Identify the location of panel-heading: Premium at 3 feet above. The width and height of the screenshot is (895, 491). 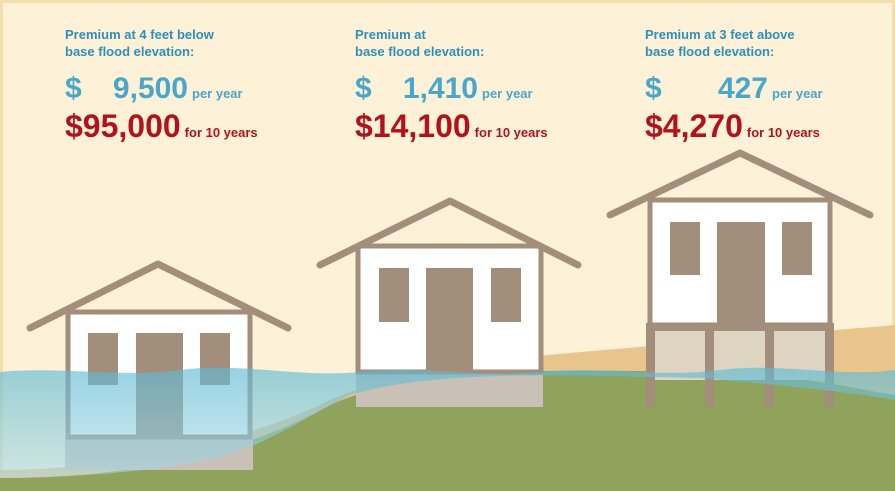
(720, 34).